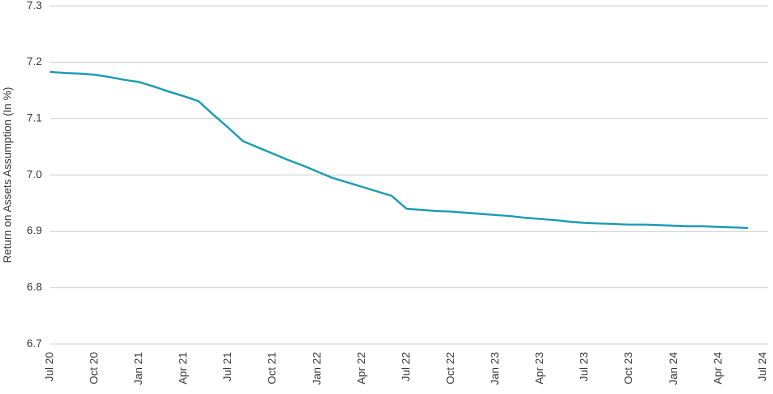 The image size is (773, 394). I want to click on y-axis-title: Return on Assets Assumption (In %), so click(8, 175).